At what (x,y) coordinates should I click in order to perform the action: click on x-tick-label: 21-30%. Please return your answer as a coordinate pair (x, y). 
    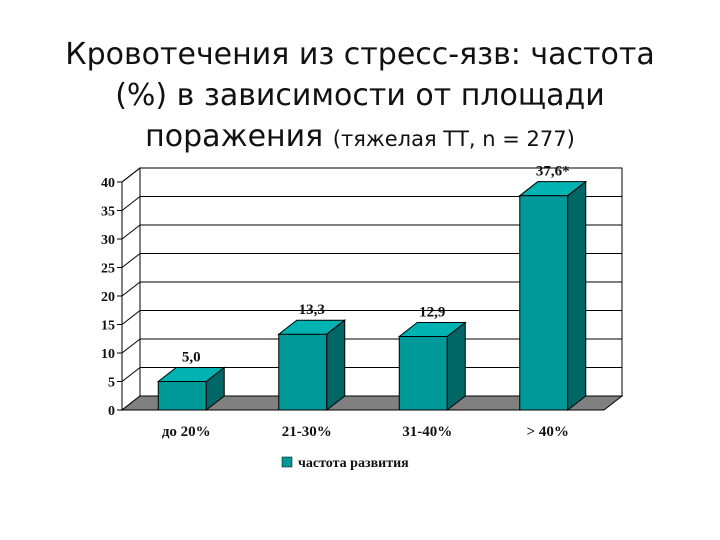
    Looking at the image, I should click on (307, 432).